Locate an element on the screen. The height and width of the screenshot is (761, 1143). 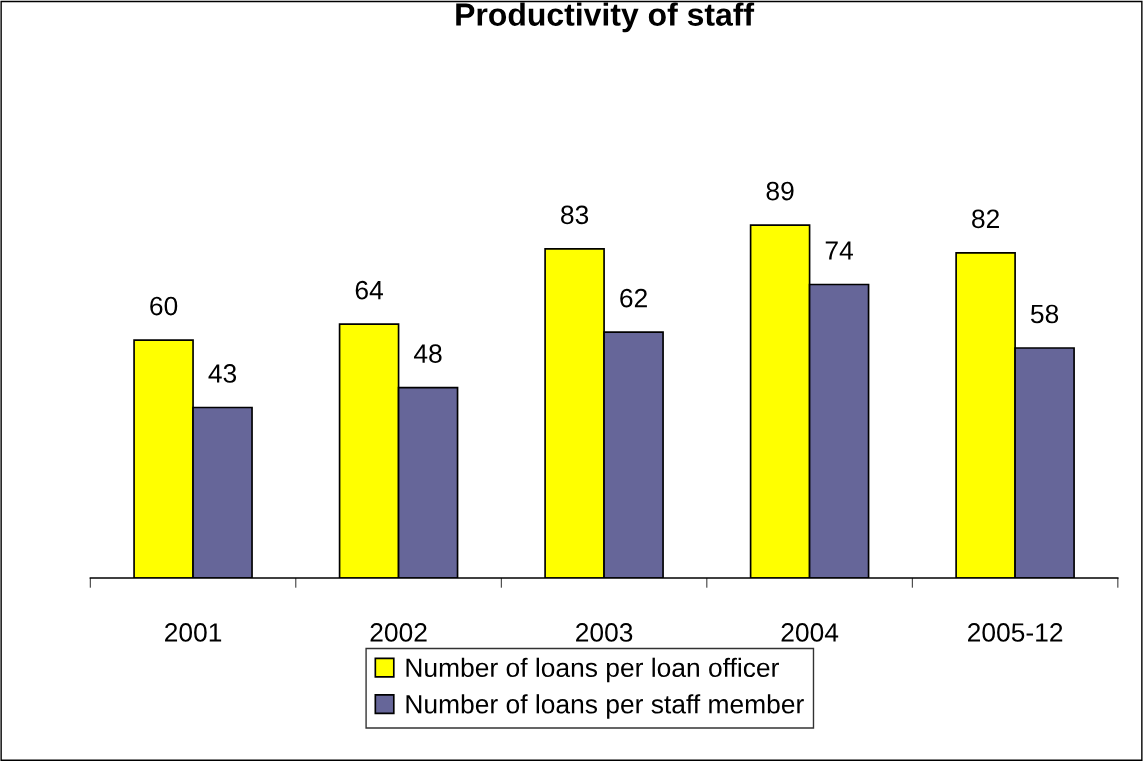
data-label: 82 is located at coordinates (985, 219).